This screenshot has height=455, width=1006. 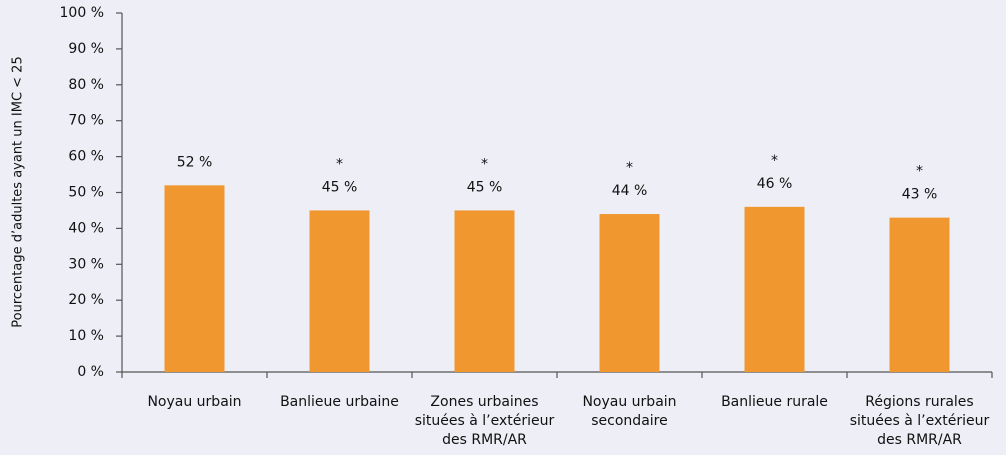 What do you see at coordinates (86, 157) in the screenshot?
I see `y-tick-label: 60 %` at bounding box center [86, 157].